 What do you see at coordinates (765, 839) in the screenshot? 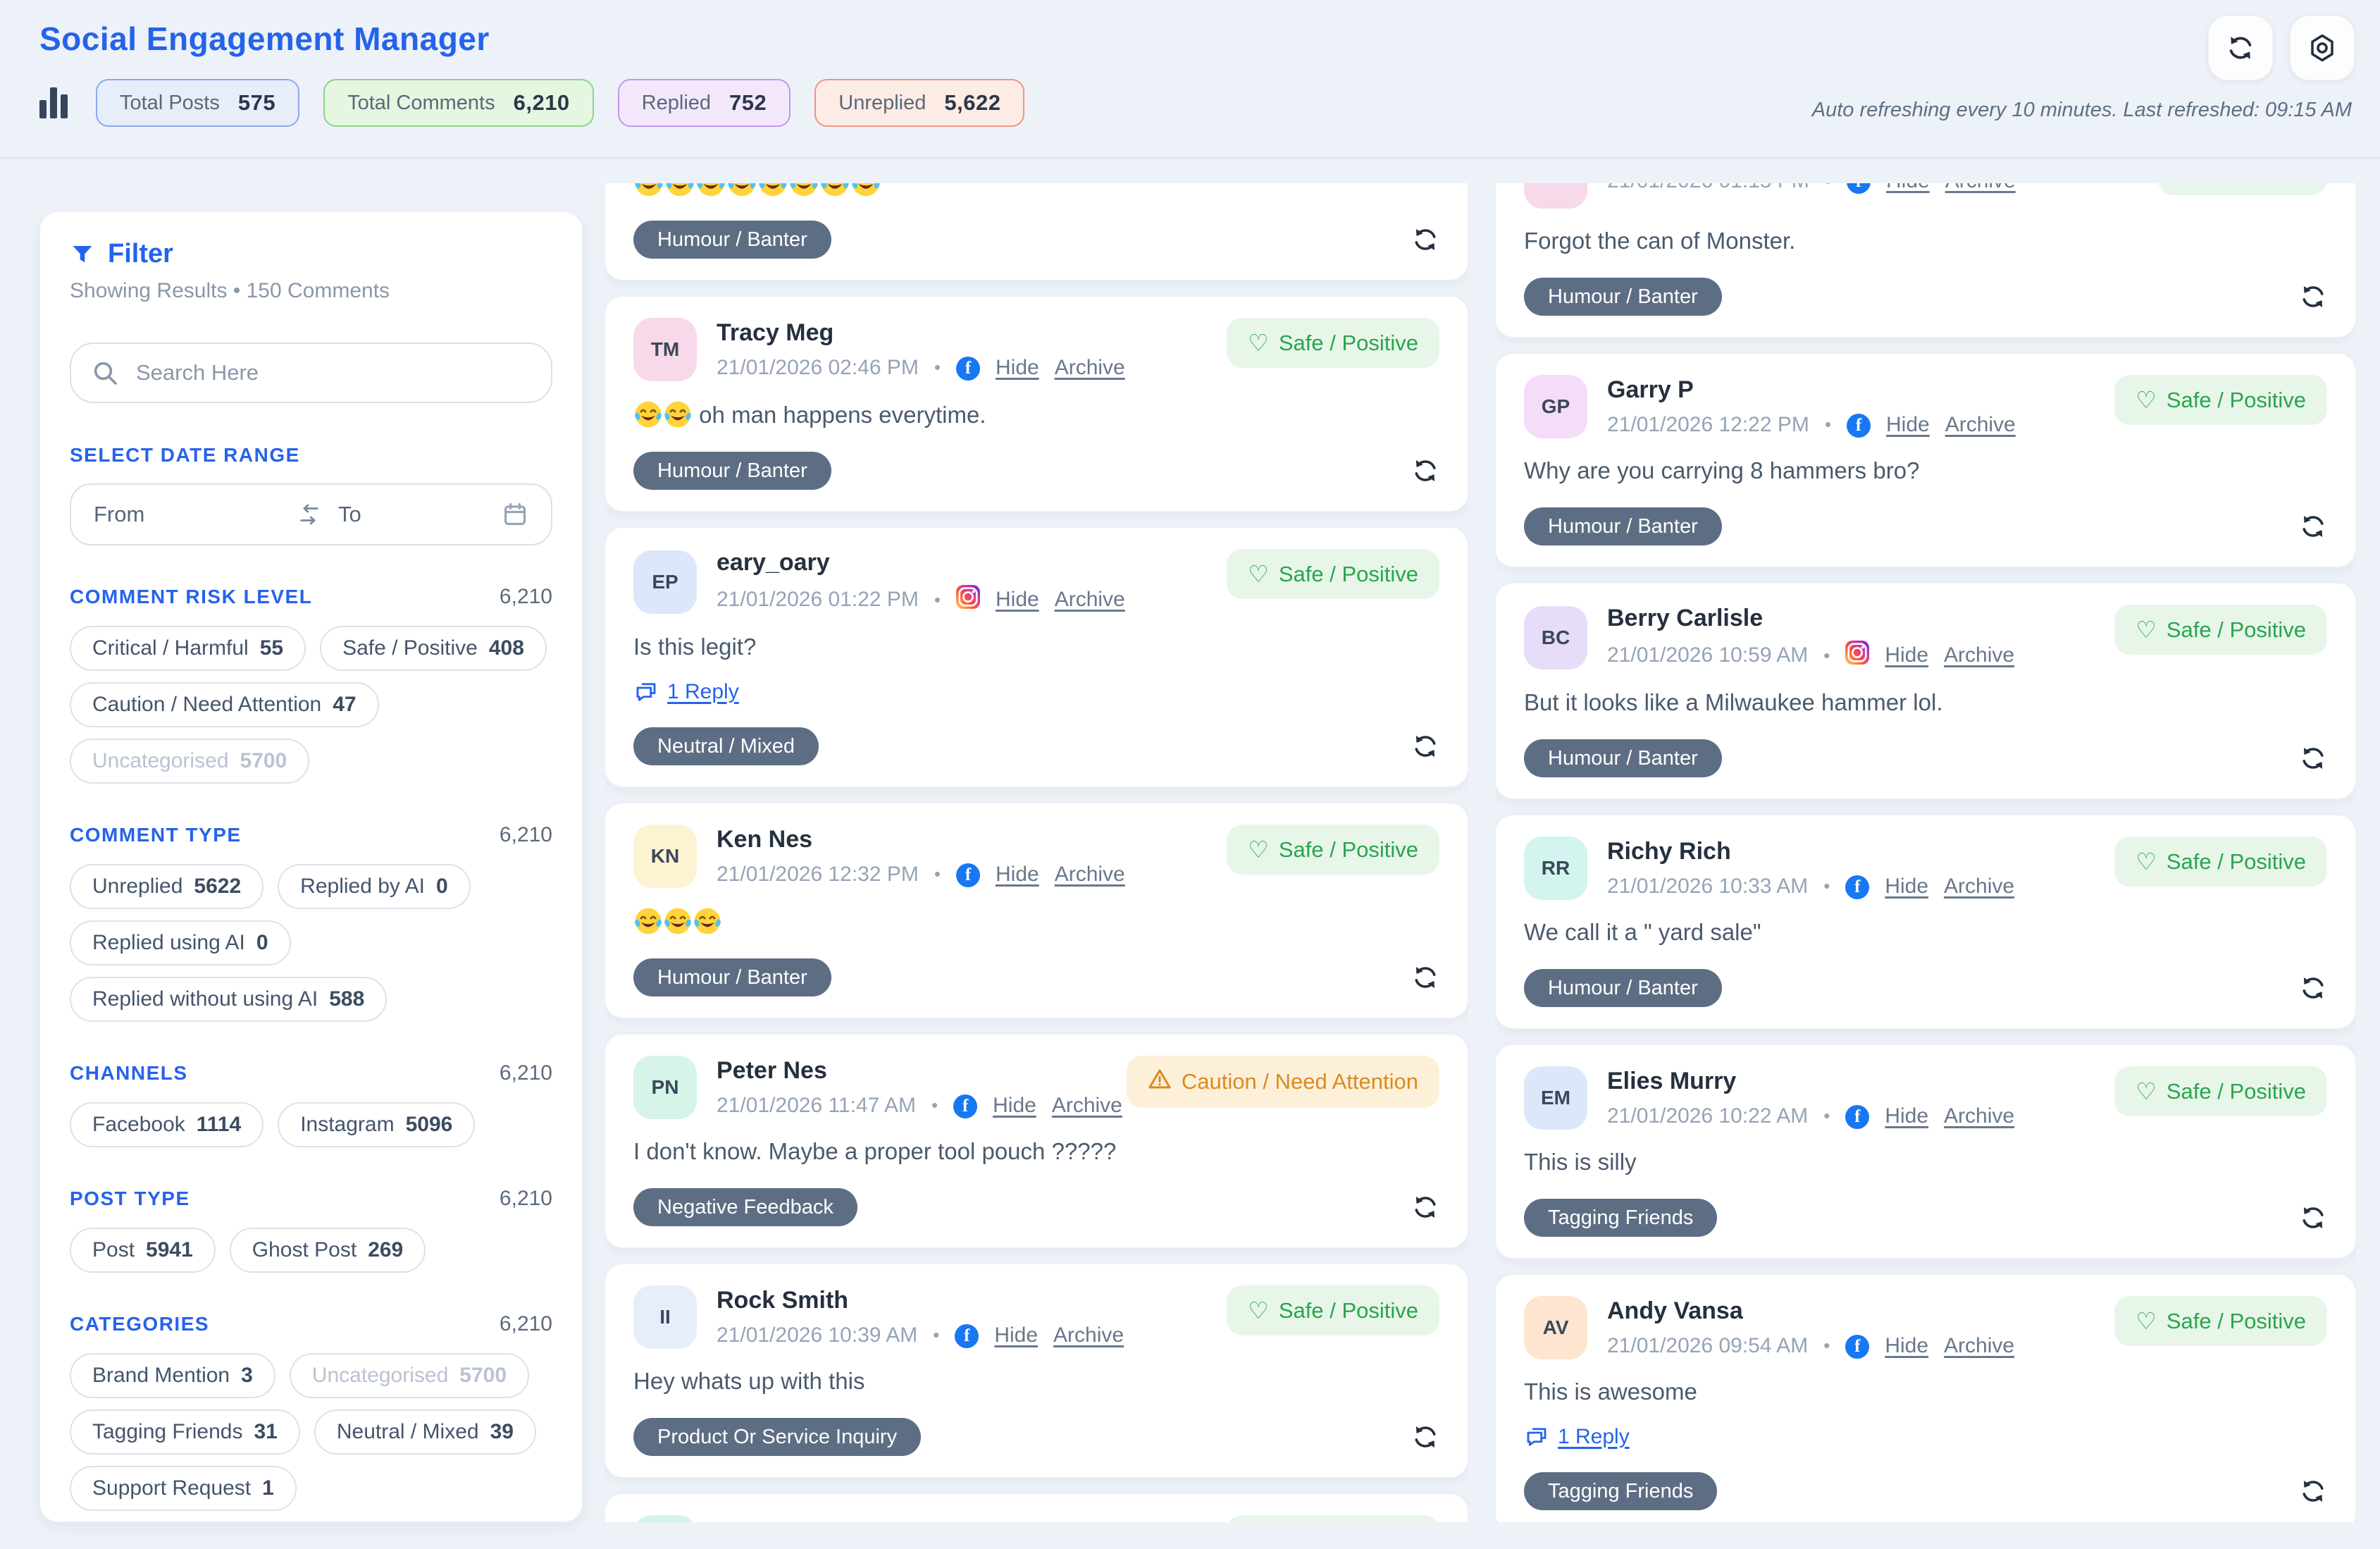
I see `commenter-name: Ken Nes` at bounding box center [765, 839].